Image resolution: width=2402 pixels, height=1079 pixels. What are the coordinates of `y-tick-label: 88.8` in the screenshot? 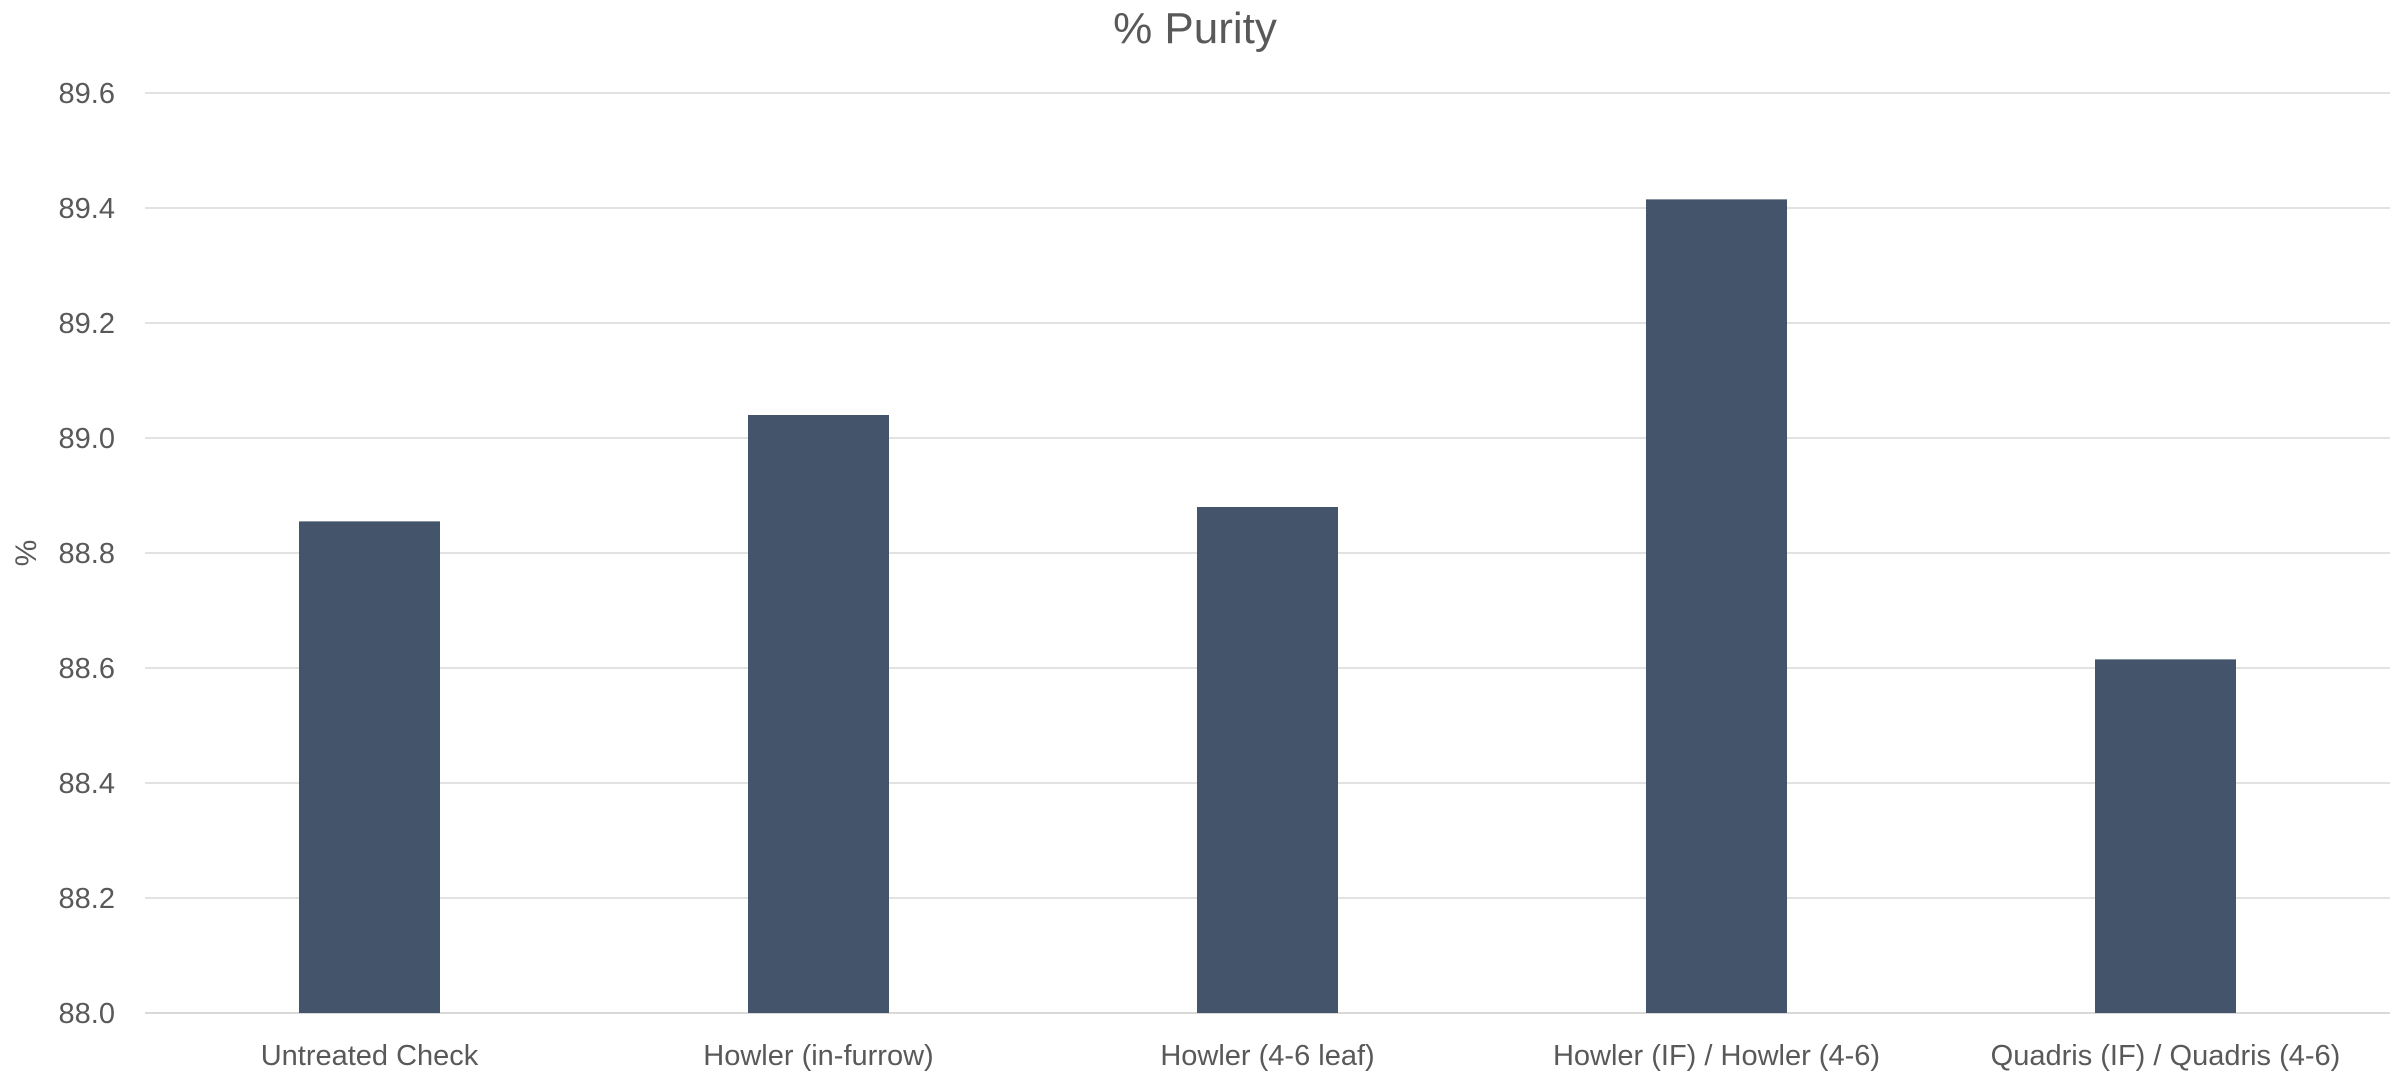 It's located at (87, 554).